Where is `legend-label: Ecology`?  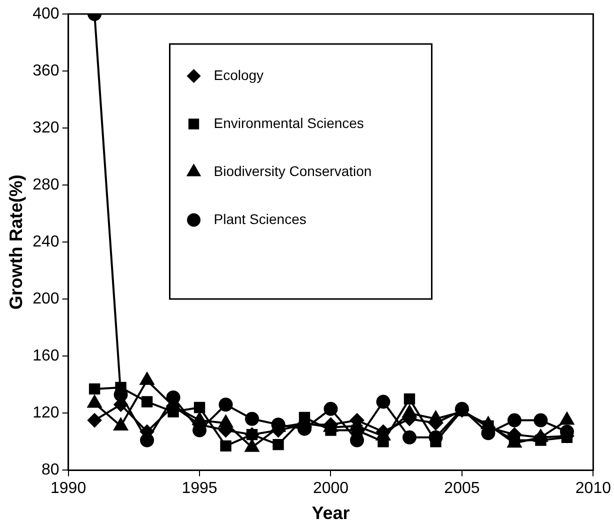 legend-label: Ecology is located at coordinates (239, 74).